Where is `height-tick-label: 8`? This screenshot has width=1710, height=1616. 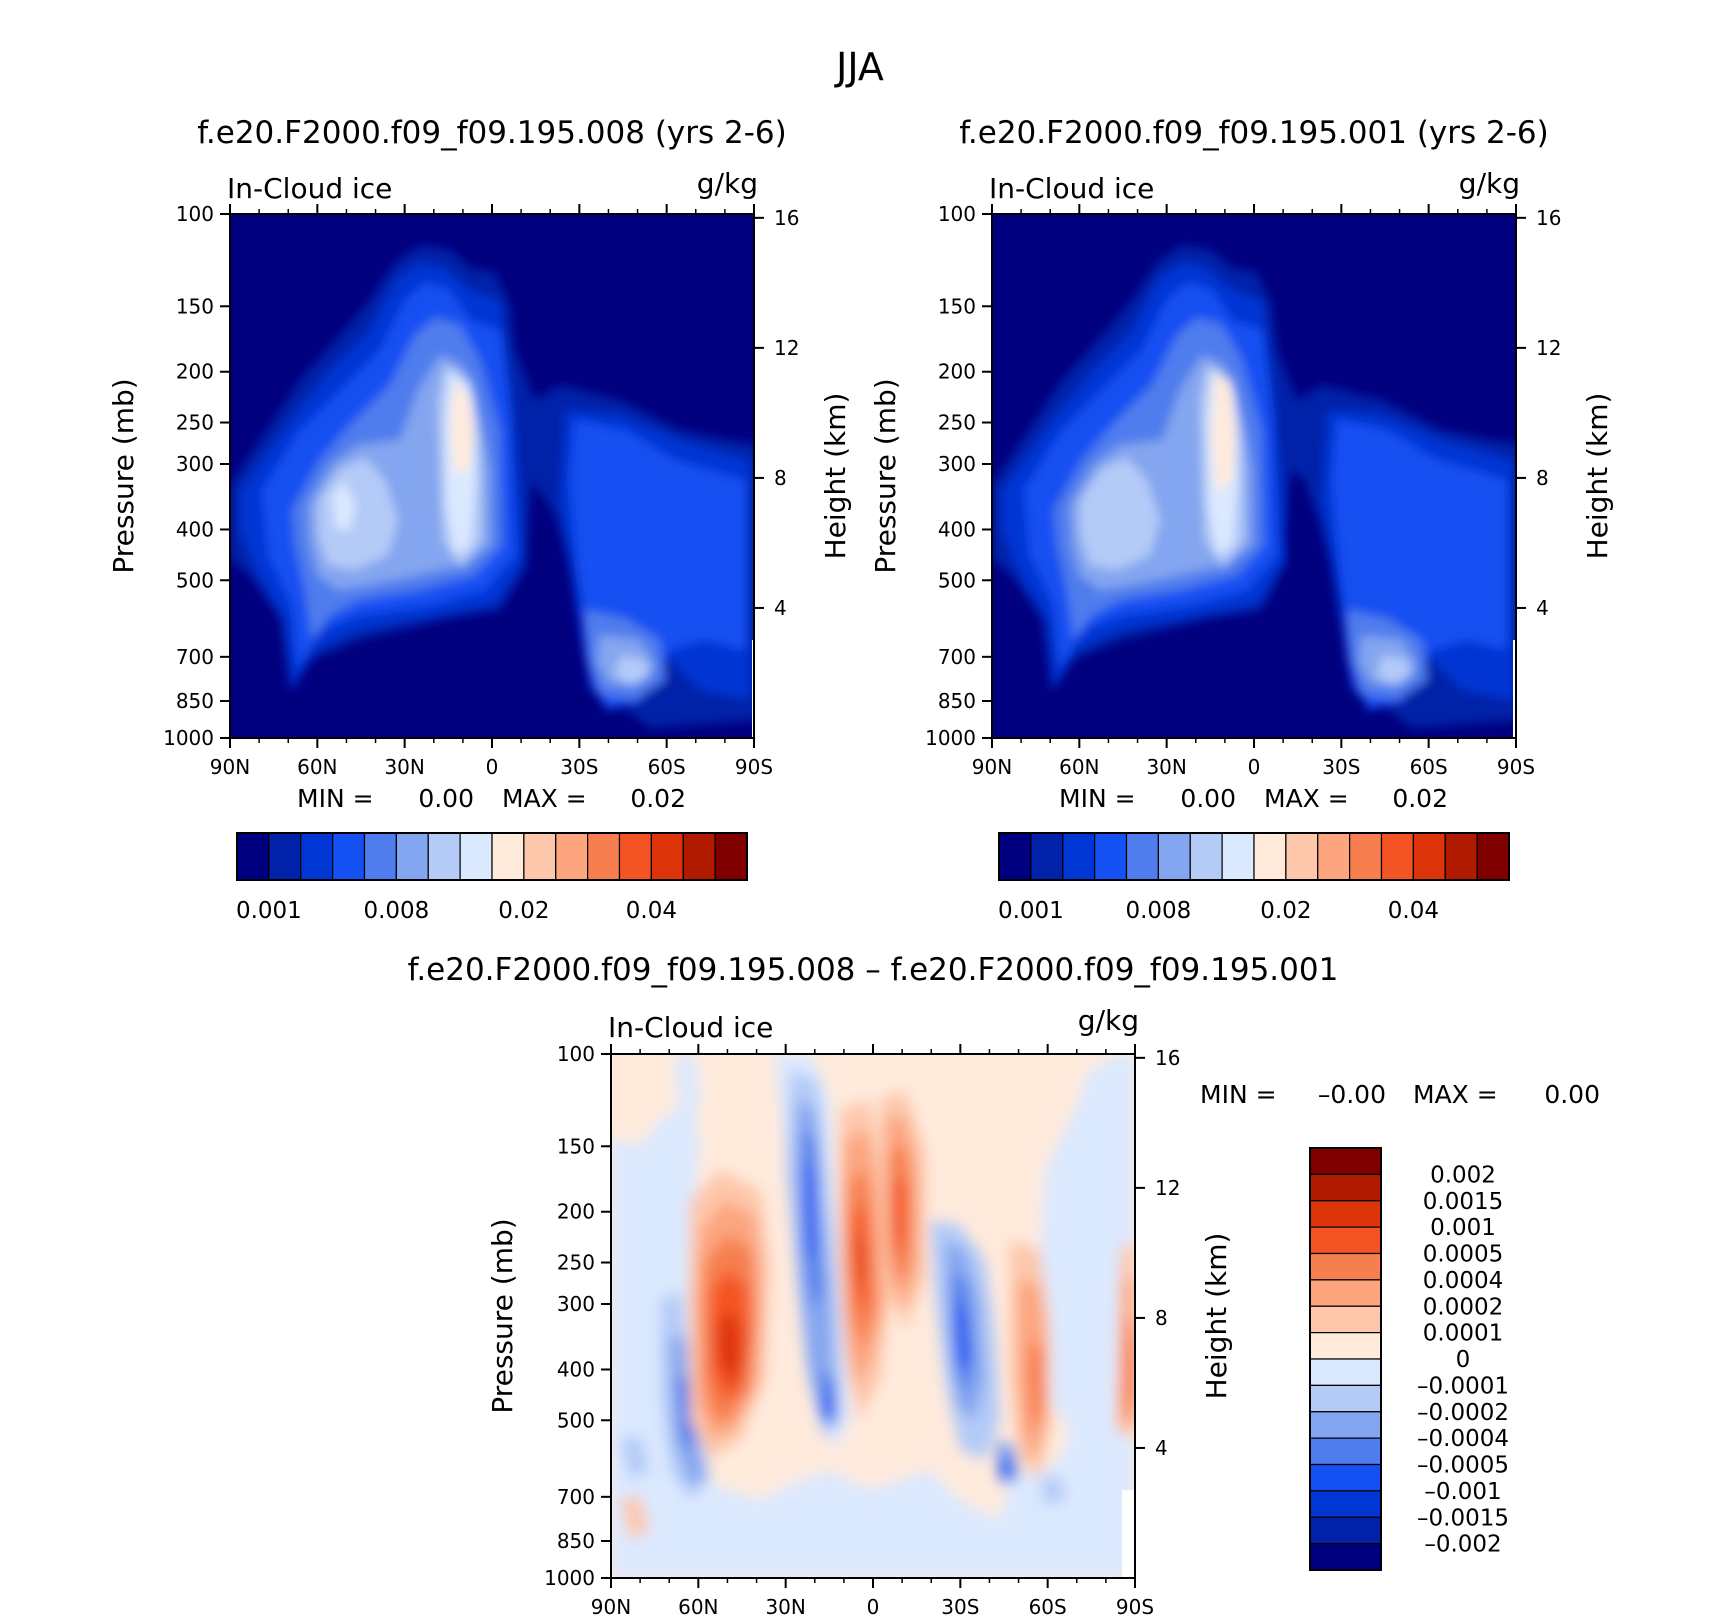
height-tick-label: 8 is located at coordinates (1161, 1318).